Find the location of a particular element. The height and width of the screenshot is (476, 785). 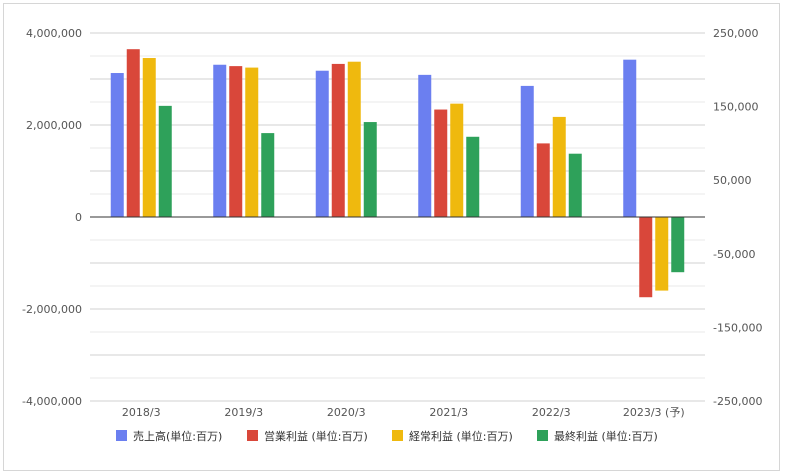

legend-label: 最終利益 (単位:百万) is located at coordinates (606, 436).